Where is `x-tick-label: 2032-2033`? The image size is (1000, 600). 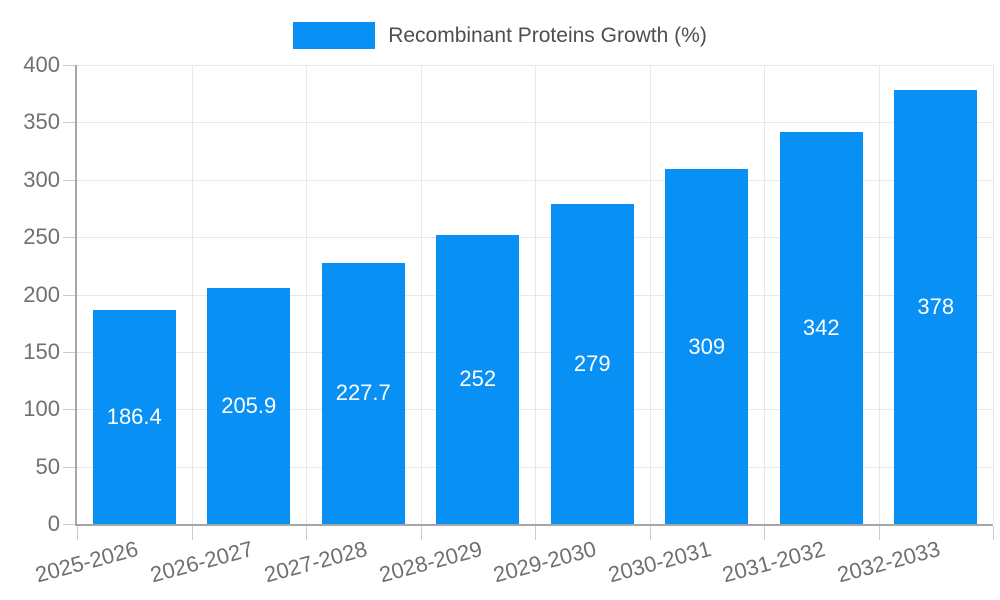
x-tick-label: 2032-2033 is located at coordinates (888, 562).